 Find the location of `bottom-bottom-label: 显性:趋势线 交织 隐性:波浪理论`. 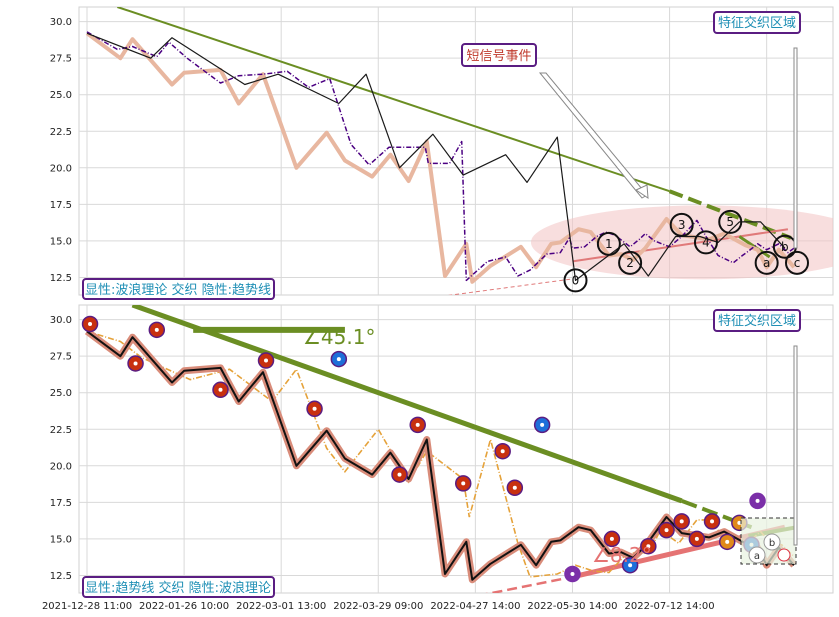

bottom-bottom-label: 显性:趋势线 交织 隐性:波浪理论 is located at coordinates (178, 588).